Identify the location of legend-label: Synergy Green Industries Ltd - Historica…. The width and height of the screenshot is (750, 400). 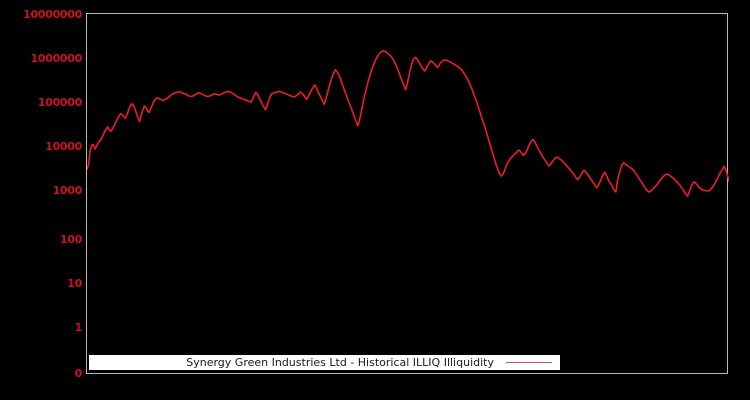
(340, 362).